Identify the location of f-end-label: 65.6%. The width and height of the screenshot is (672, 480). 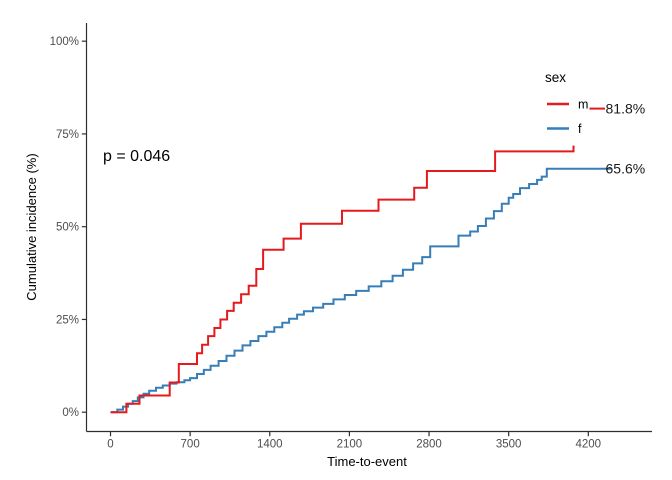
(626, 169).